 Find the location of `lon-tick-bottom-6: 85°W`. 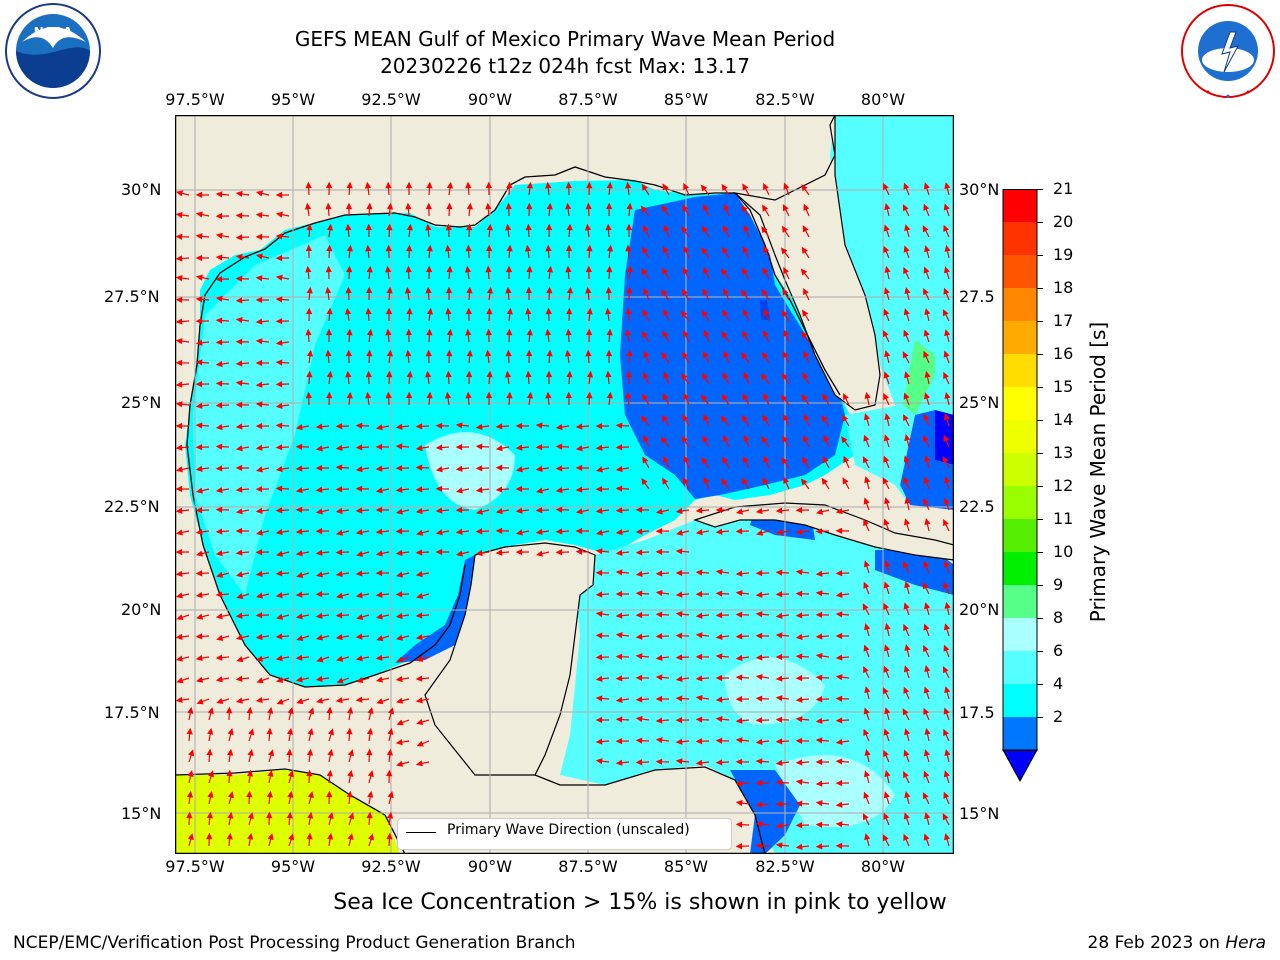

lon-tick-bottom-6: 85°W is located at coordinates (686, 866).